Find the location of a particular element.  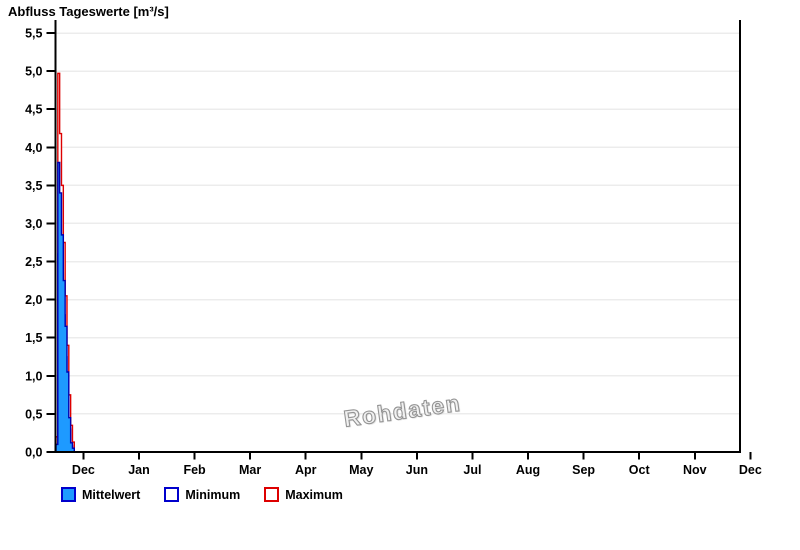

x-tick-label: Nov is located at coordinates (695, 470).